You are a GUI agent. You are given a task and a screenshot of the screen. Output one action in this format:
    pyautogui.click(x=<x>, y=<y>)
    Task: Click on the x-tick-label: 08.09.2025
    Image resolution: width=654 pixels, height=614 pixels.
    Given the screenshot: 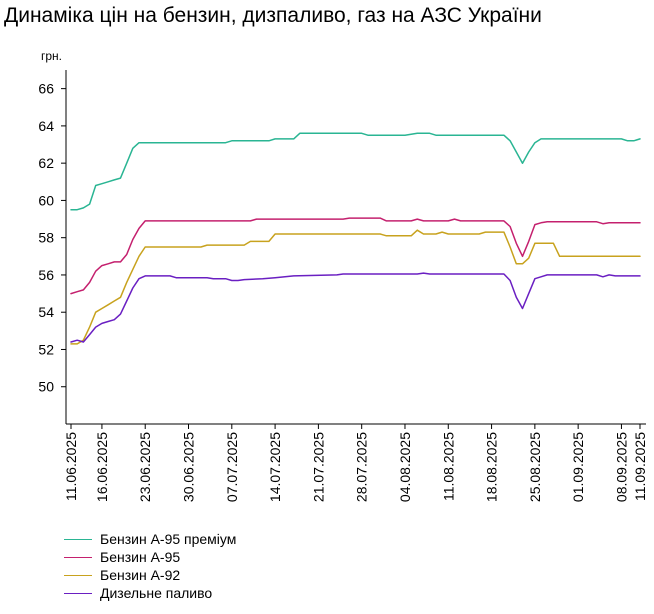 What is the action you would take?
    pyautogui.click(x=621, y=467)
    